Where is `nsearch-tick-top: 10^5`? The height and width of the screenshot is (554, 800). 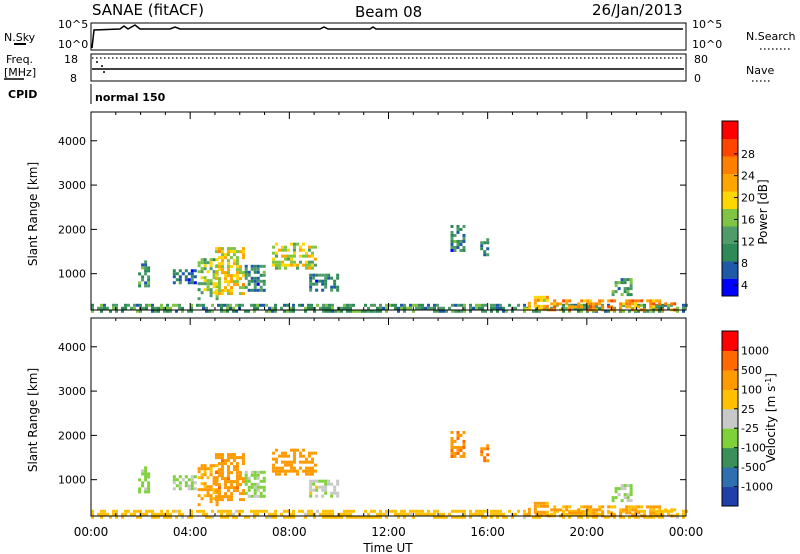
nsearch-tick-top: 10^5 is located at coordinates (707, 24).